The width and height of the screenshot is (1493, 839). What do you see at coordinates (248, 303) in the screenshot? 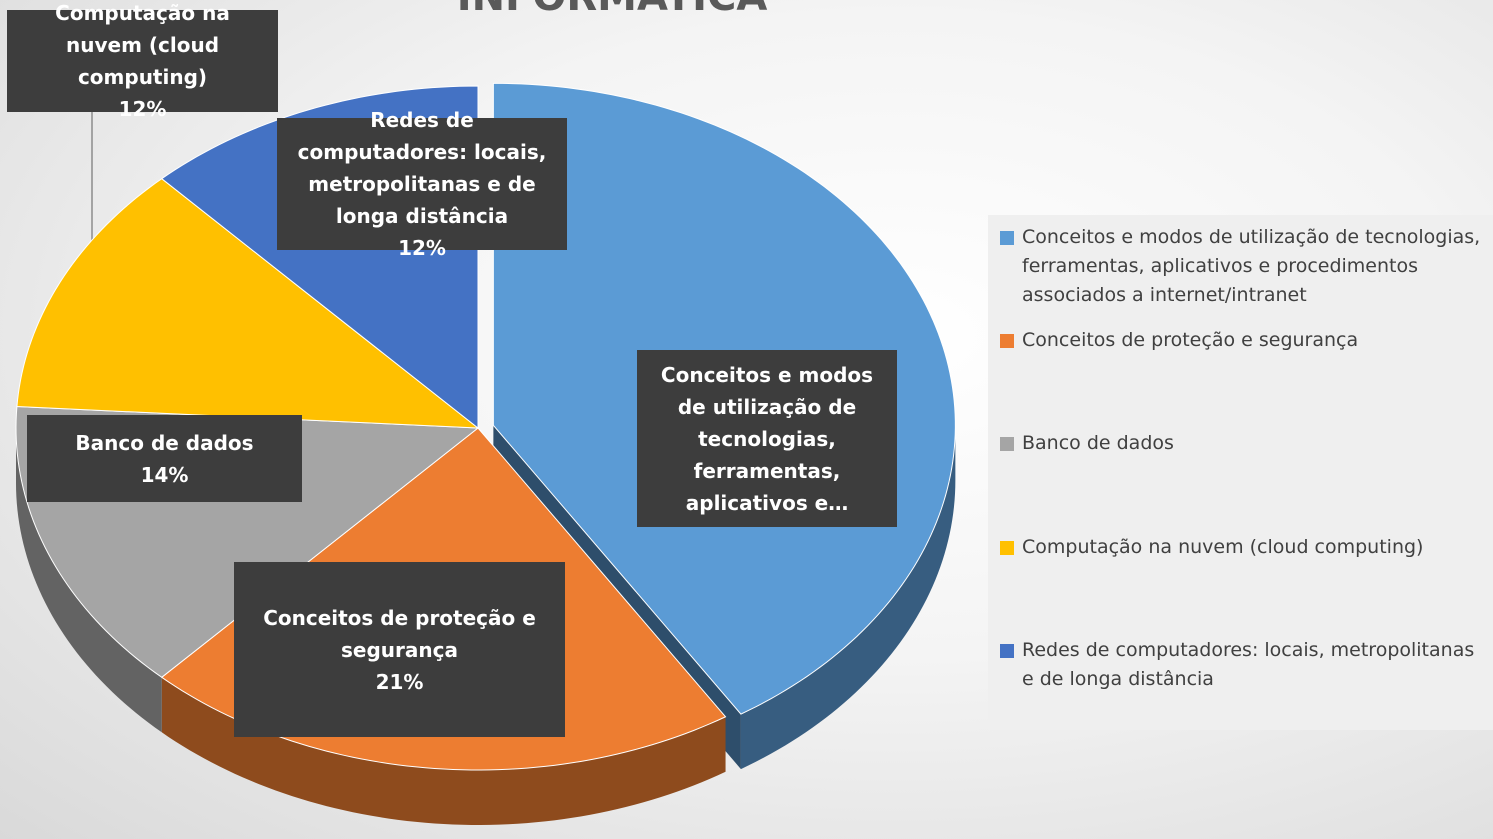
I see `slice` at bounding box center [248, 303].